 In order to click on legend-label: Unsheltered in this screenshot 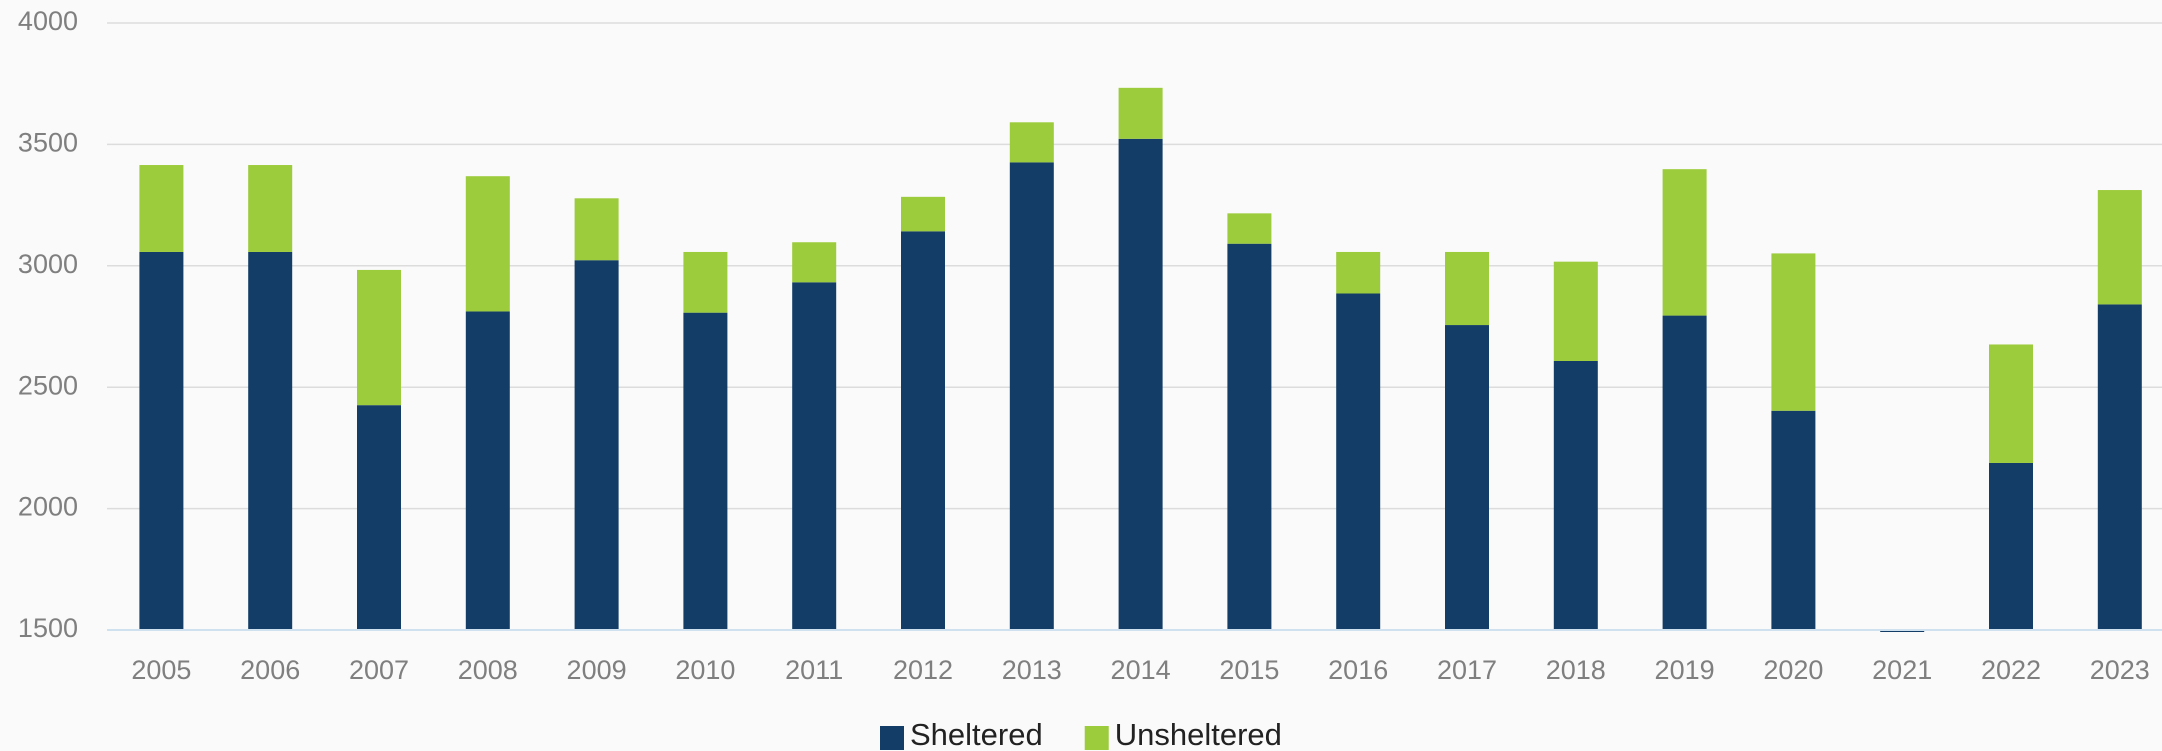, I will do `click(1198, 734)`.